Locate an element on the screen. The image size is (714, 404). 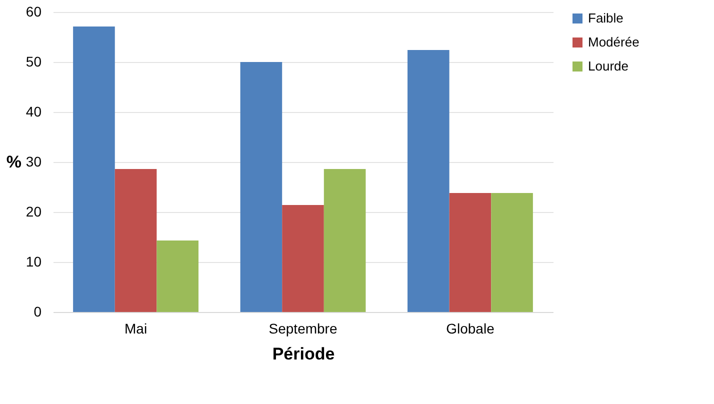
x-tick-label: Mai is located at coordinates (136, 328).